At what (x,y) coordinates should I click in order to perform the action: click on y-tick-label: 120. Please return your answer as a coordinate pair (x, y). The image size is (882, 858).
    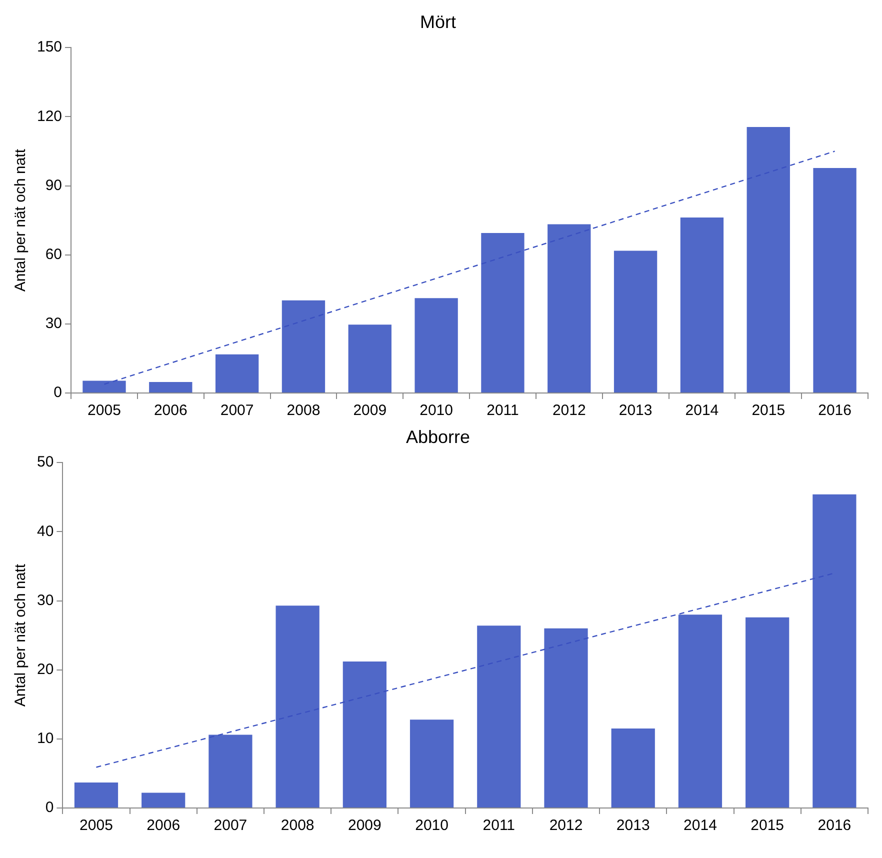
    Looking at the image, I should click on (49, 116).